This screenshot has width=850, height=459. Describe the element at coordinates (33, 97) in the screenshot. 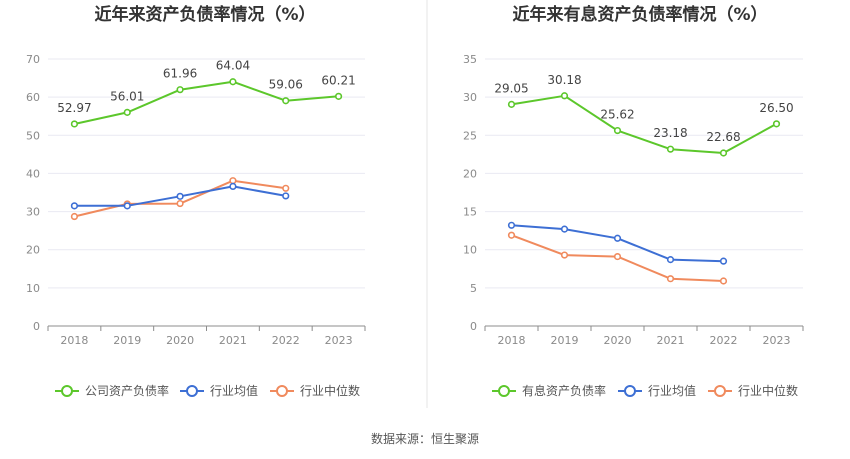

I see `y-tick-label: 60` at that location.